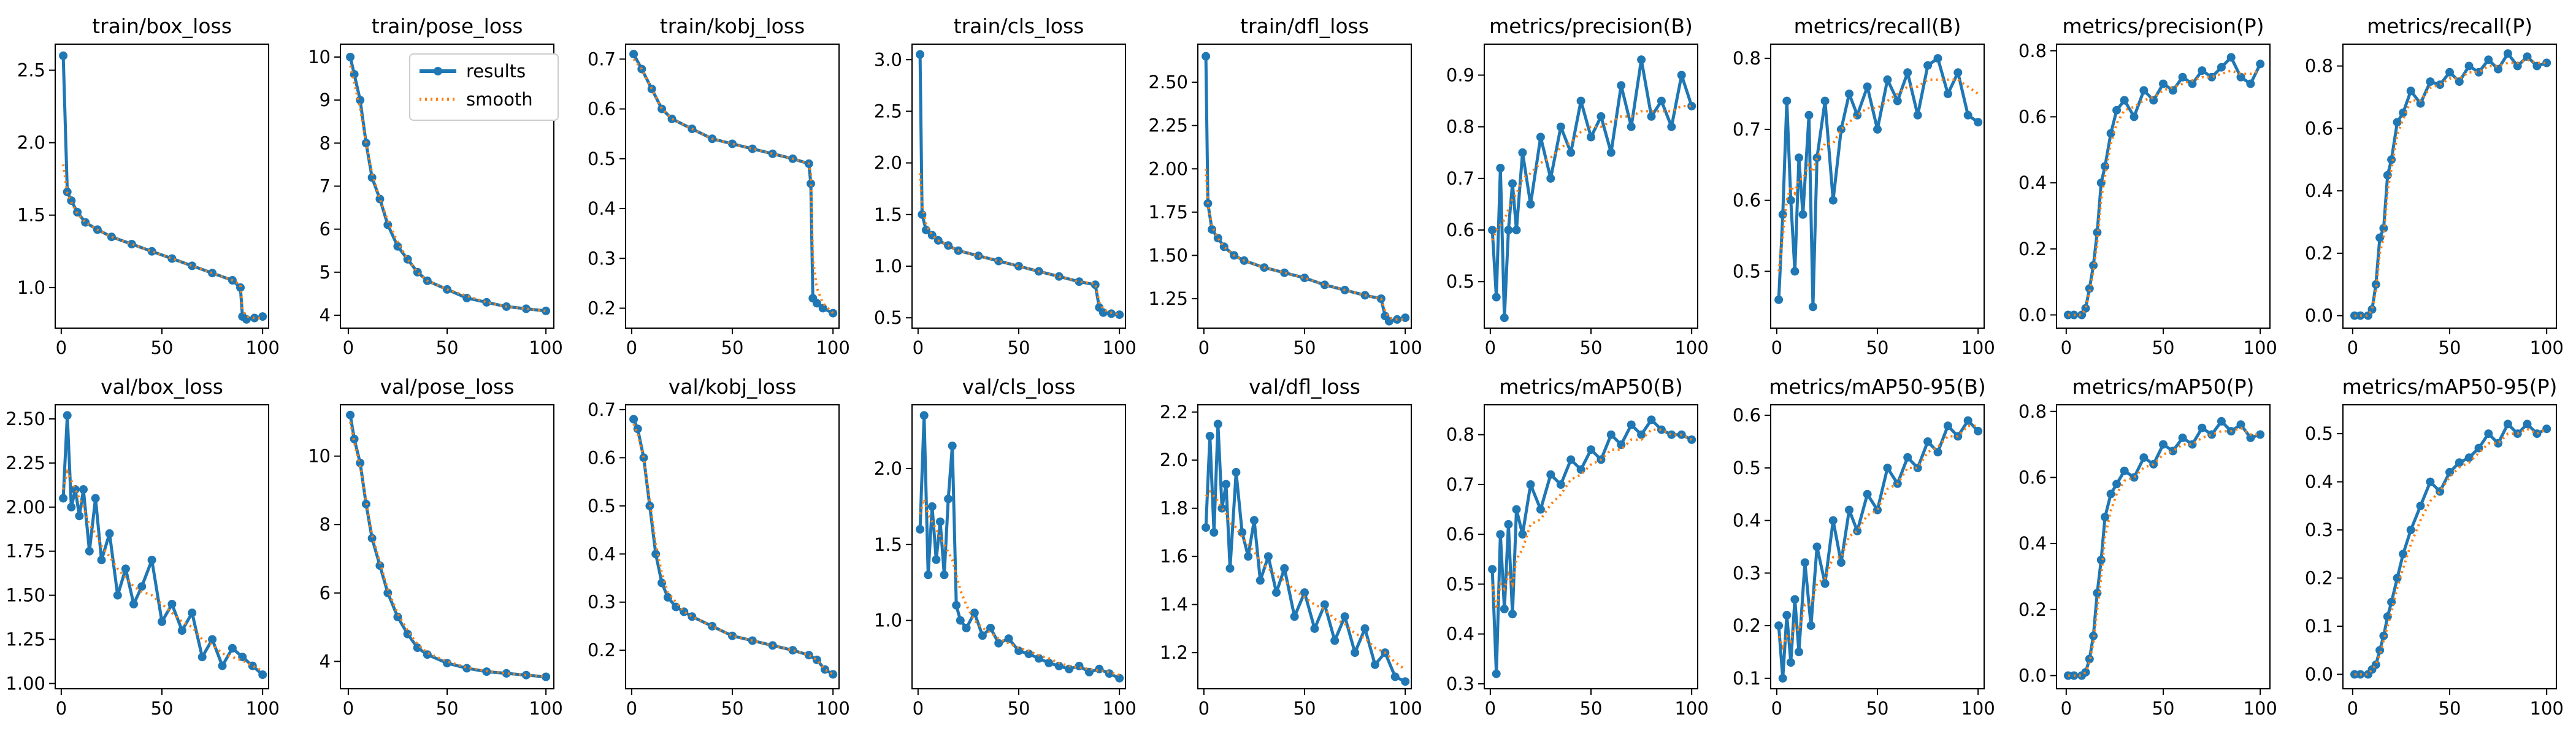 The width and height of the screenshot is (2576, 736). Describe the element at coordinates (1460, 434) in the screenshot. I see `y-tick-label: 0.8` at that location.